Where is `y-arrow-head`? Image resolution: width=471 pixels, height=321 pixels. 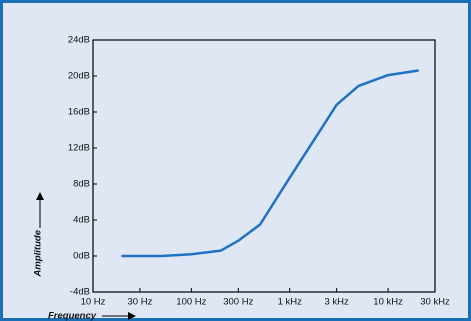
y-arrow-head is located at coordinates (40, 196).